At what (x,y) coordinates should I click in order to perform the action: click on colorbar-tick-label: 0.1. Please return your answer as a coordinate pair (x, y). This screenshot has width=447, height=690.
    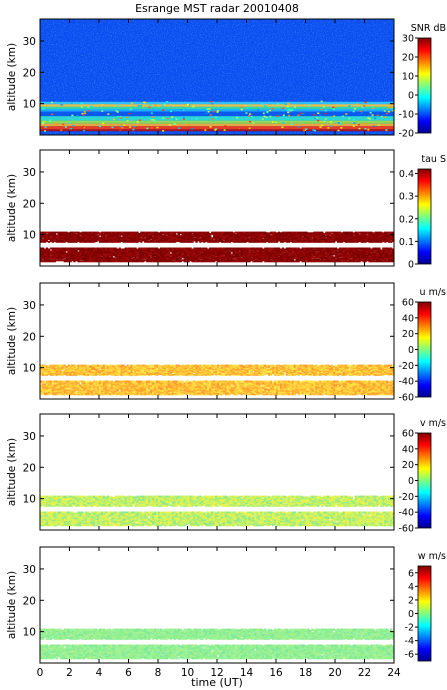
    Looking at the image, I should click on (406, 242).